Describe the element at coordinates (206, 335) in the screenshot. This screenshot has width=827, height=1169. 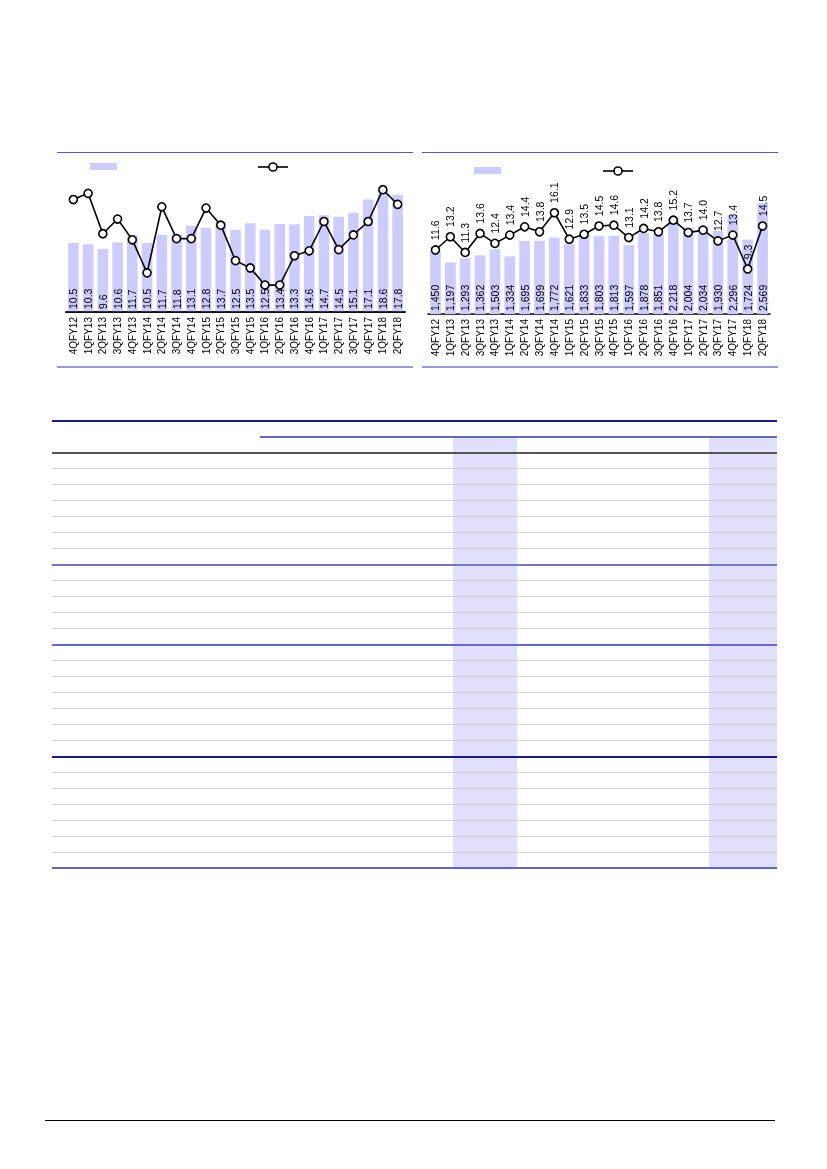
I see `x-tick-label: 1QFY15` at that location.